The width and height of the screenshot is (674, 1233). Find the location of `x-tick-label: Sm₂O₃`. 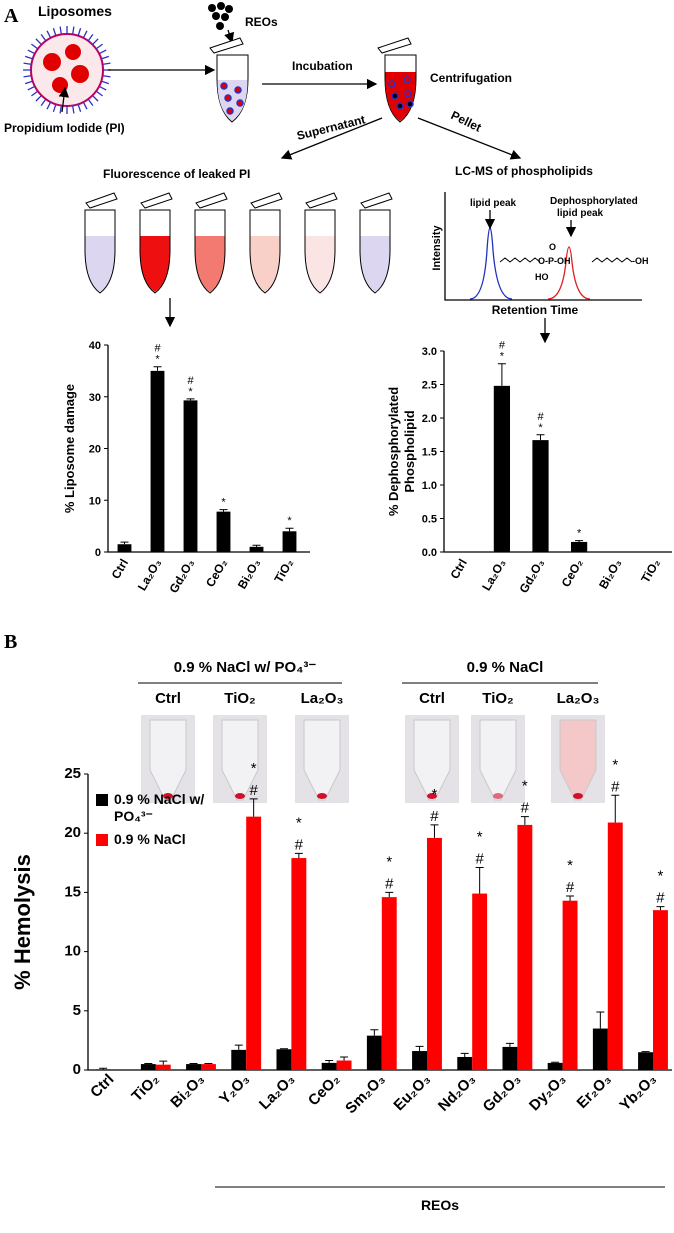

x-tick-label: Sm₂O₃ is located at coordinates (365, 1094).